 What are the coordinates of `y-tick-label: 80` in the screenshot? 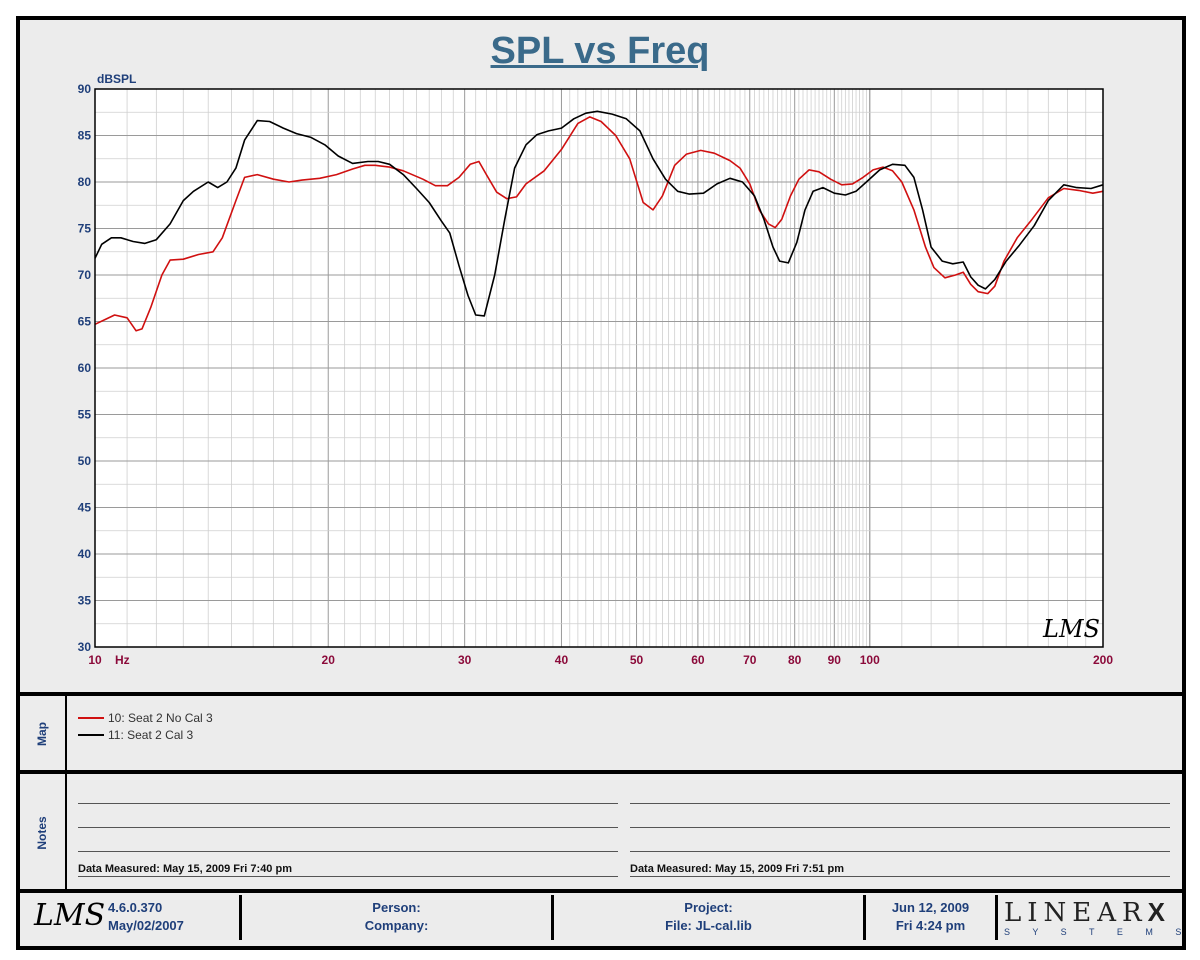 It's located at (85, 182).